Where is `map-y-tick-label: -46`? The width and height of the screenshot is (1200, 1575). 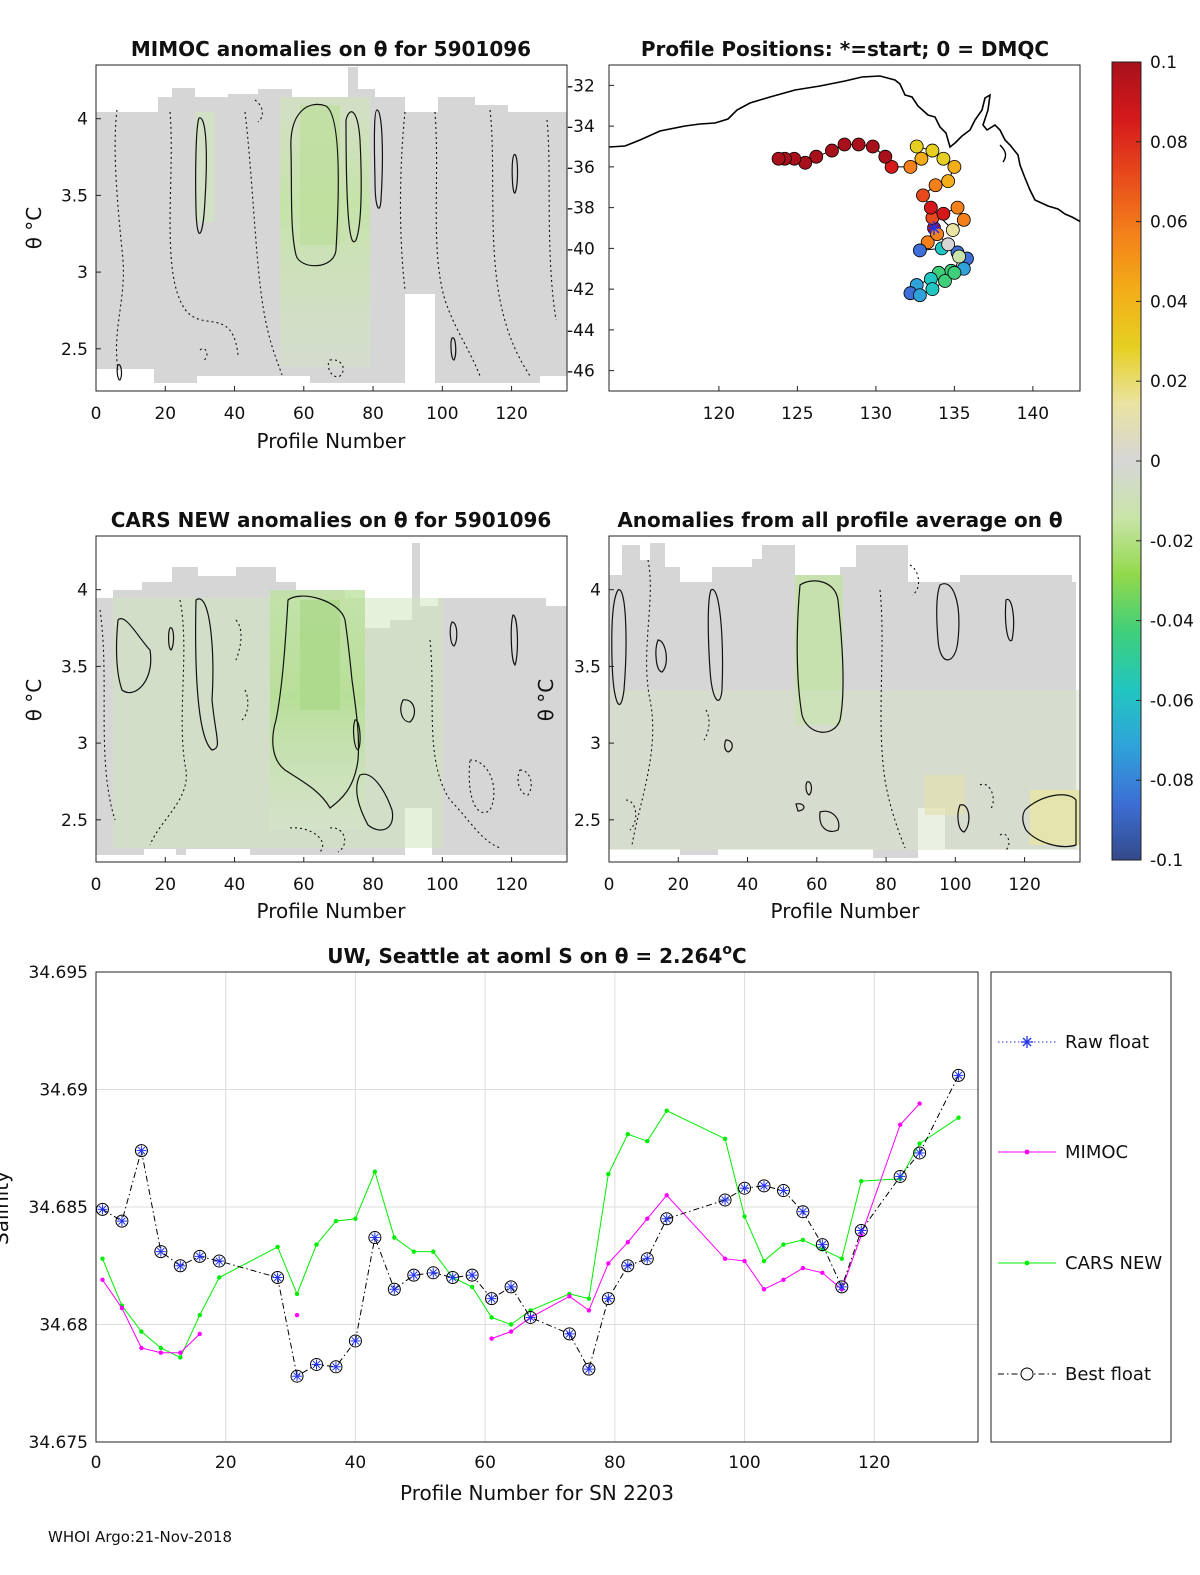
map-y-tick-label: -46 is located at coordinates (581, 372).